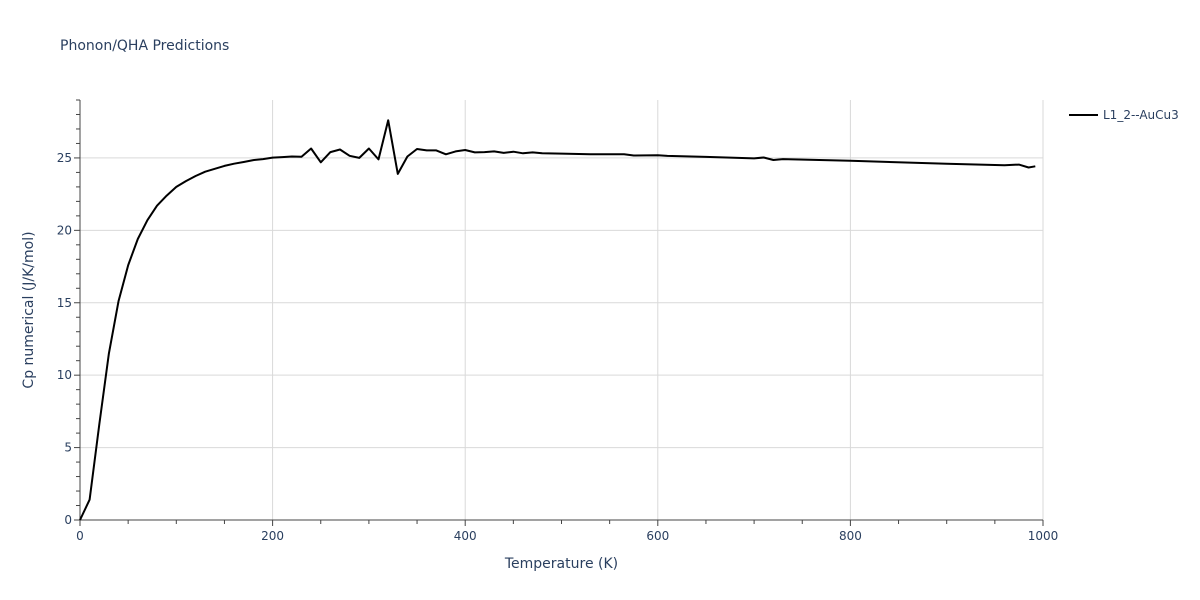 Image resolution: width=1200 pixels, height=600 pixels. Describe the element at coordinates (64, 303) in the screenshot. I see `y-tick-label: 15` at that location.